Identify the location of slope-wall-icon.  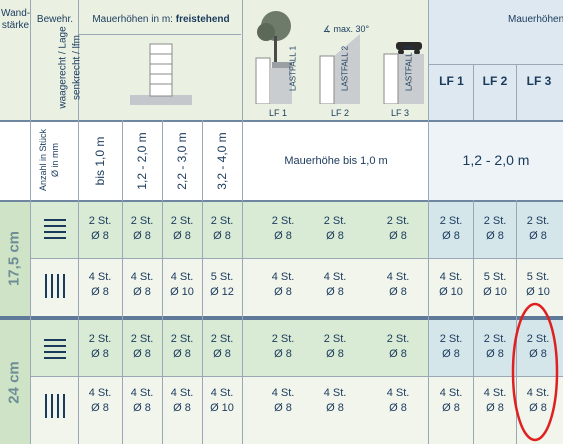
(339, 69).